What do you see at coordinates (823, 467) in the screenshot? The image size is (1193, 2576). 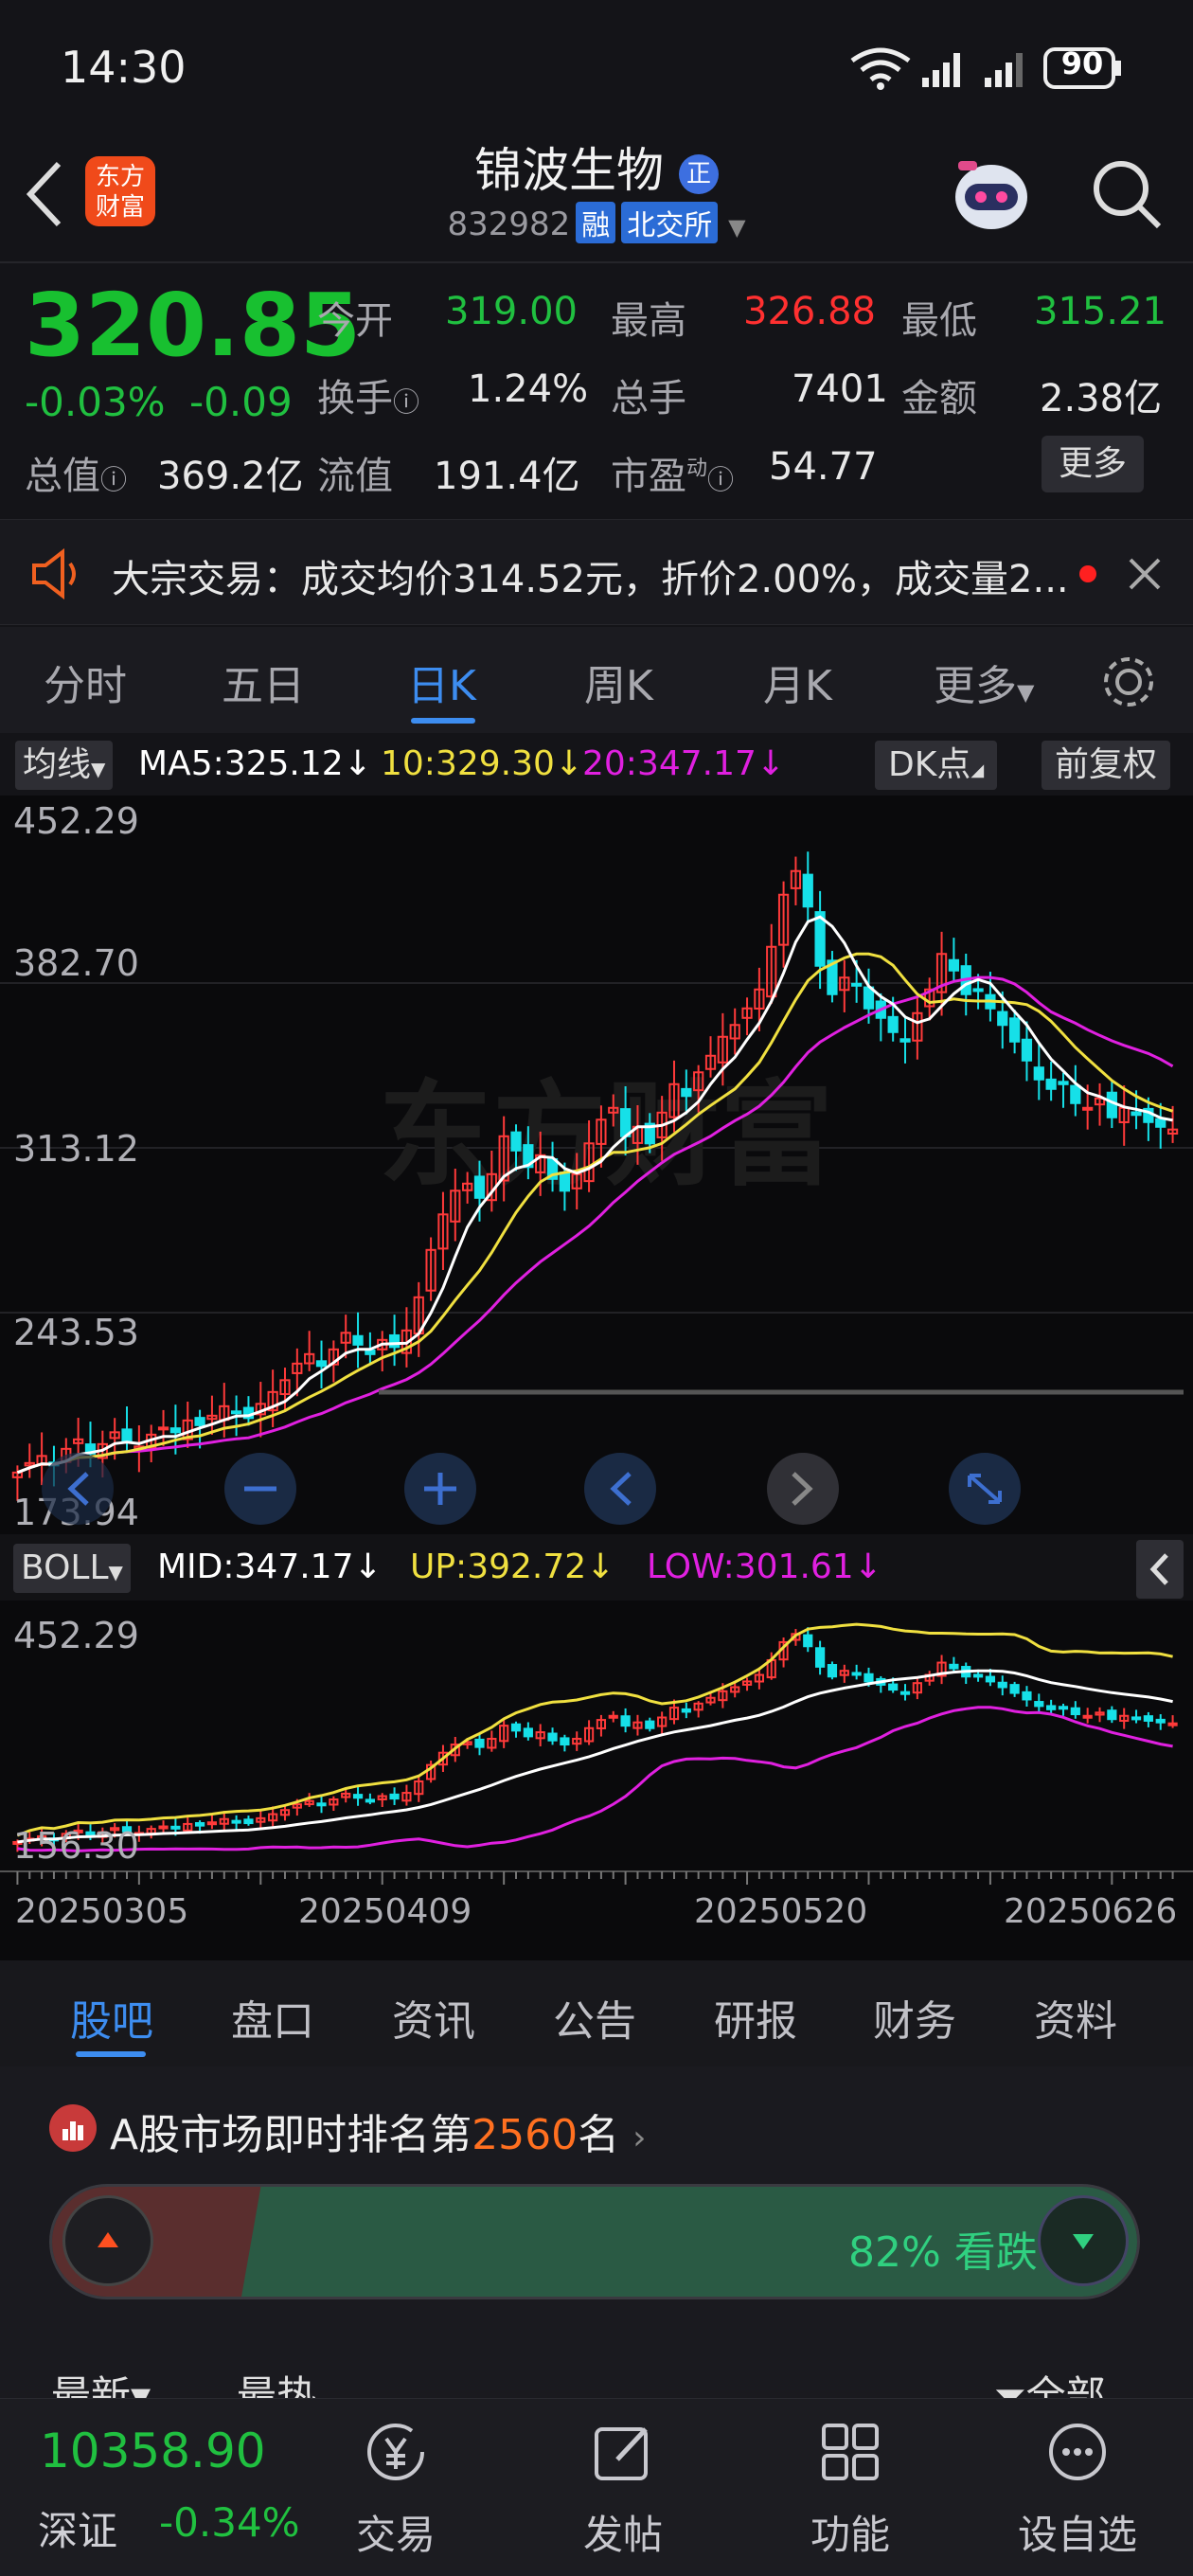 I see `pe-value: 54.77` at bounding box center [823, 467].